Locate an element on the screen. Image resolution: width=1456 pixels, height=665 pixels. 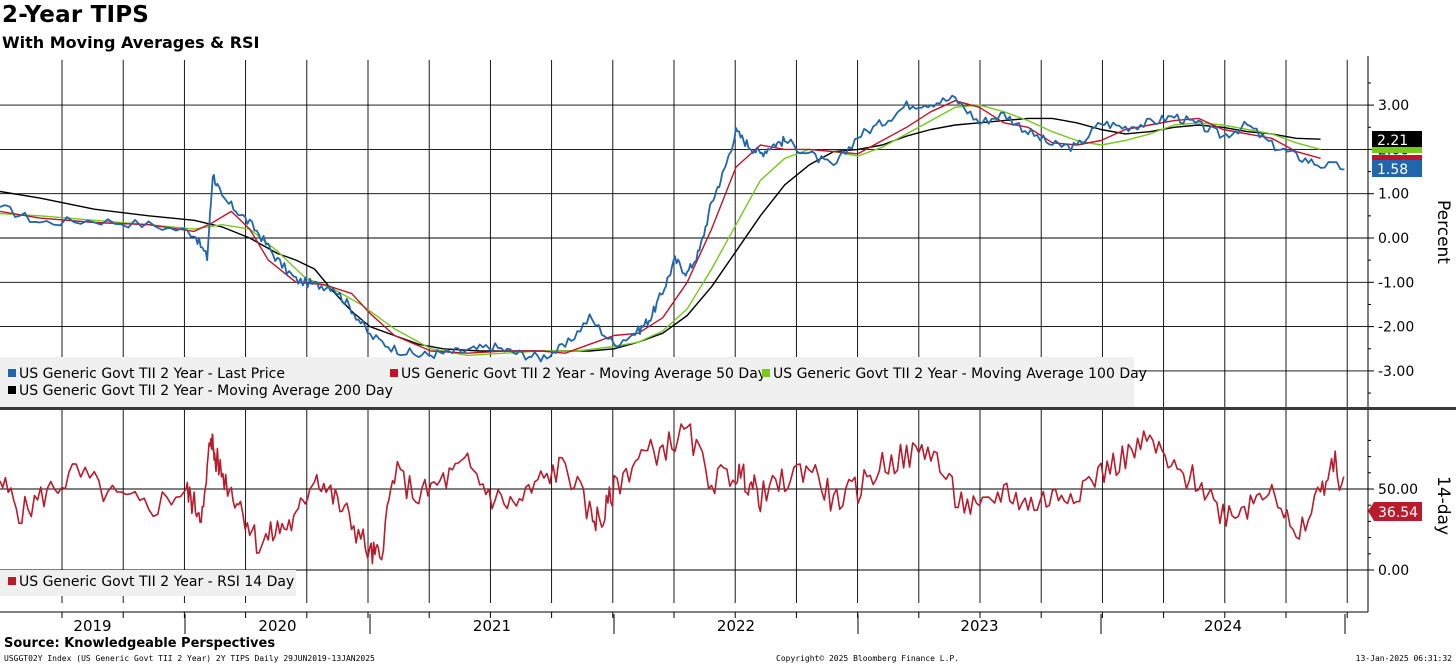
badge-label: 1.58 is located at coordinates (1392, 170).